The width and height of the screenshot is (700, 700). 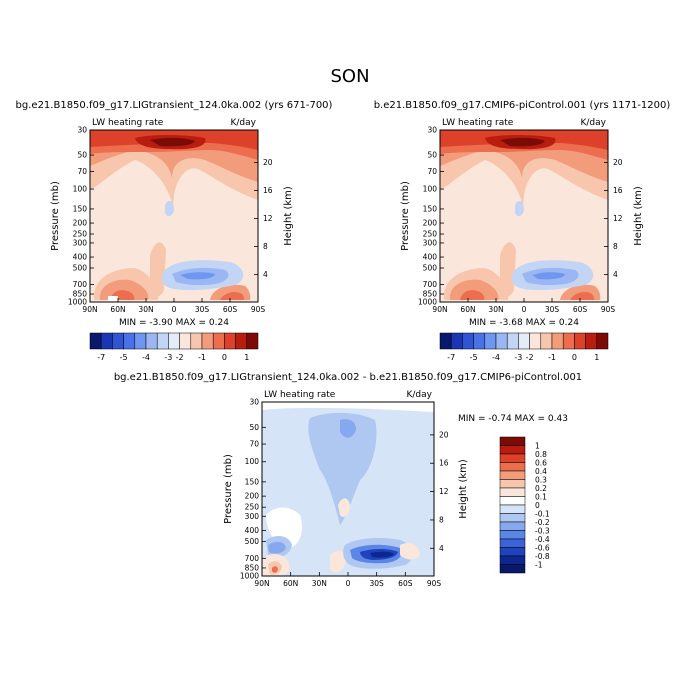 What do you see at coordinates (542, 531) in the screenshot?
I see `colorbar-label: -0.3` at bounding box center [542, 531].